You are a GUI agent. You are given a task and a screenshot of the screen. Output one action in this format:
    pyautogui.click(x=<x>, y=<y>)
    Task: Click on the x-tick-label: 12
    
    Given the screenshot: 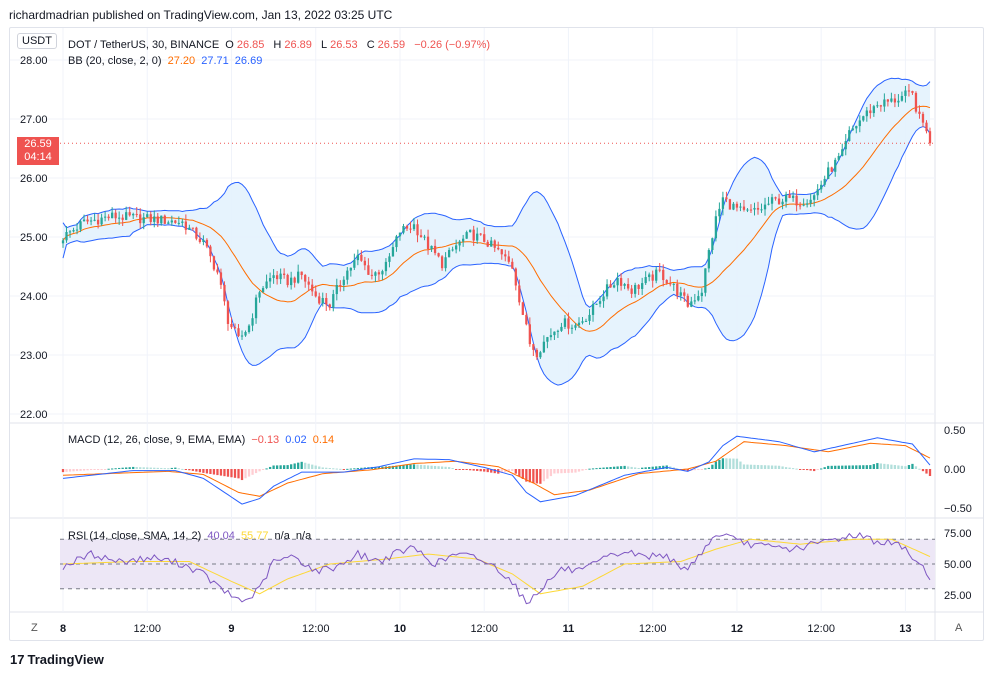 What is the action you would take?
    pyautogui.click(x=737, y=629)
    